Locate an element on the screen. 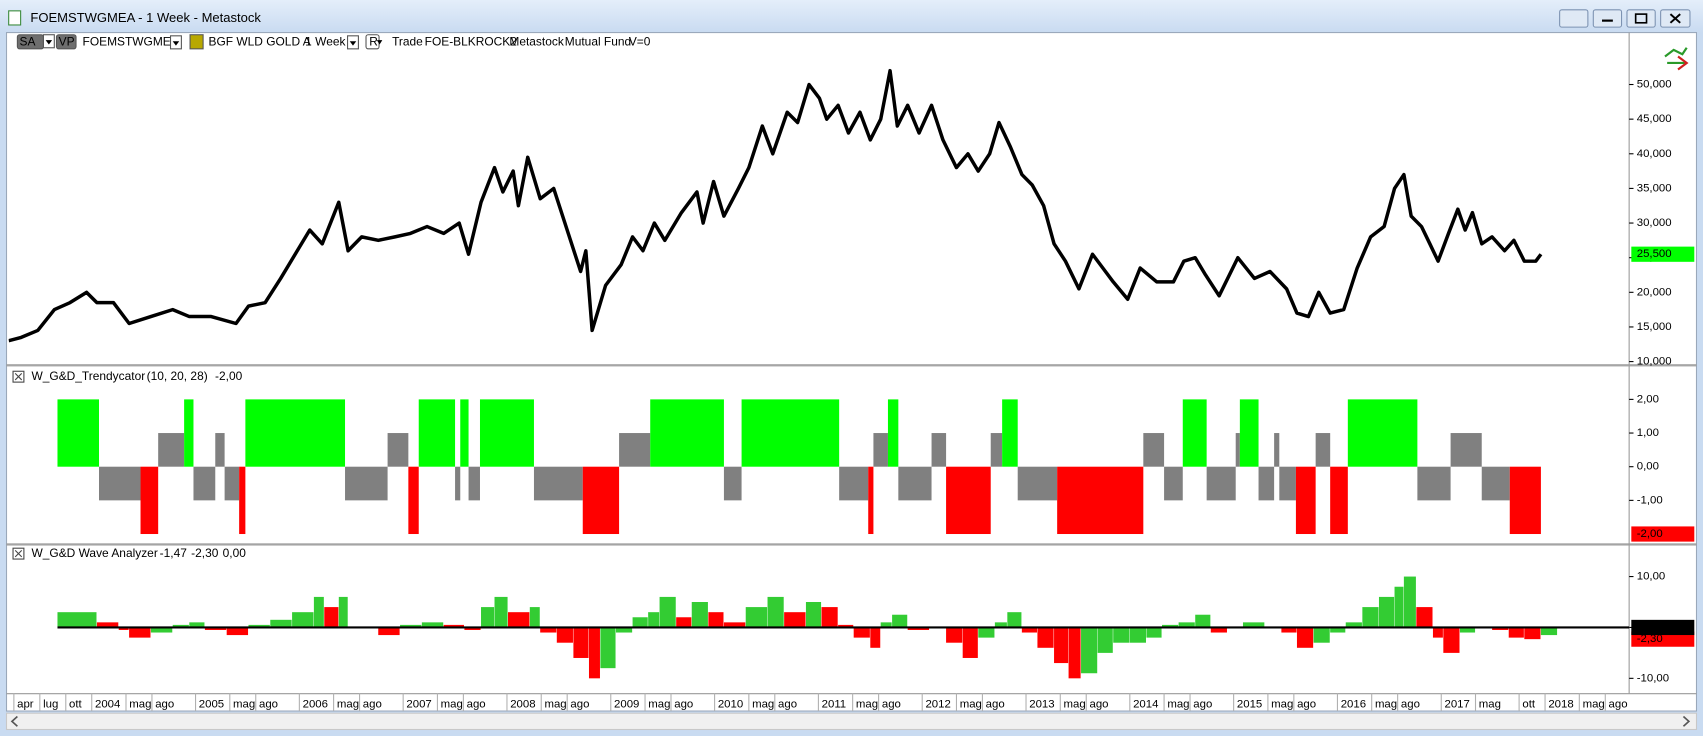 Image resolution: width=1703 pixels, height=736 pixels. maximize-button is located at coordinates (1641, 18).